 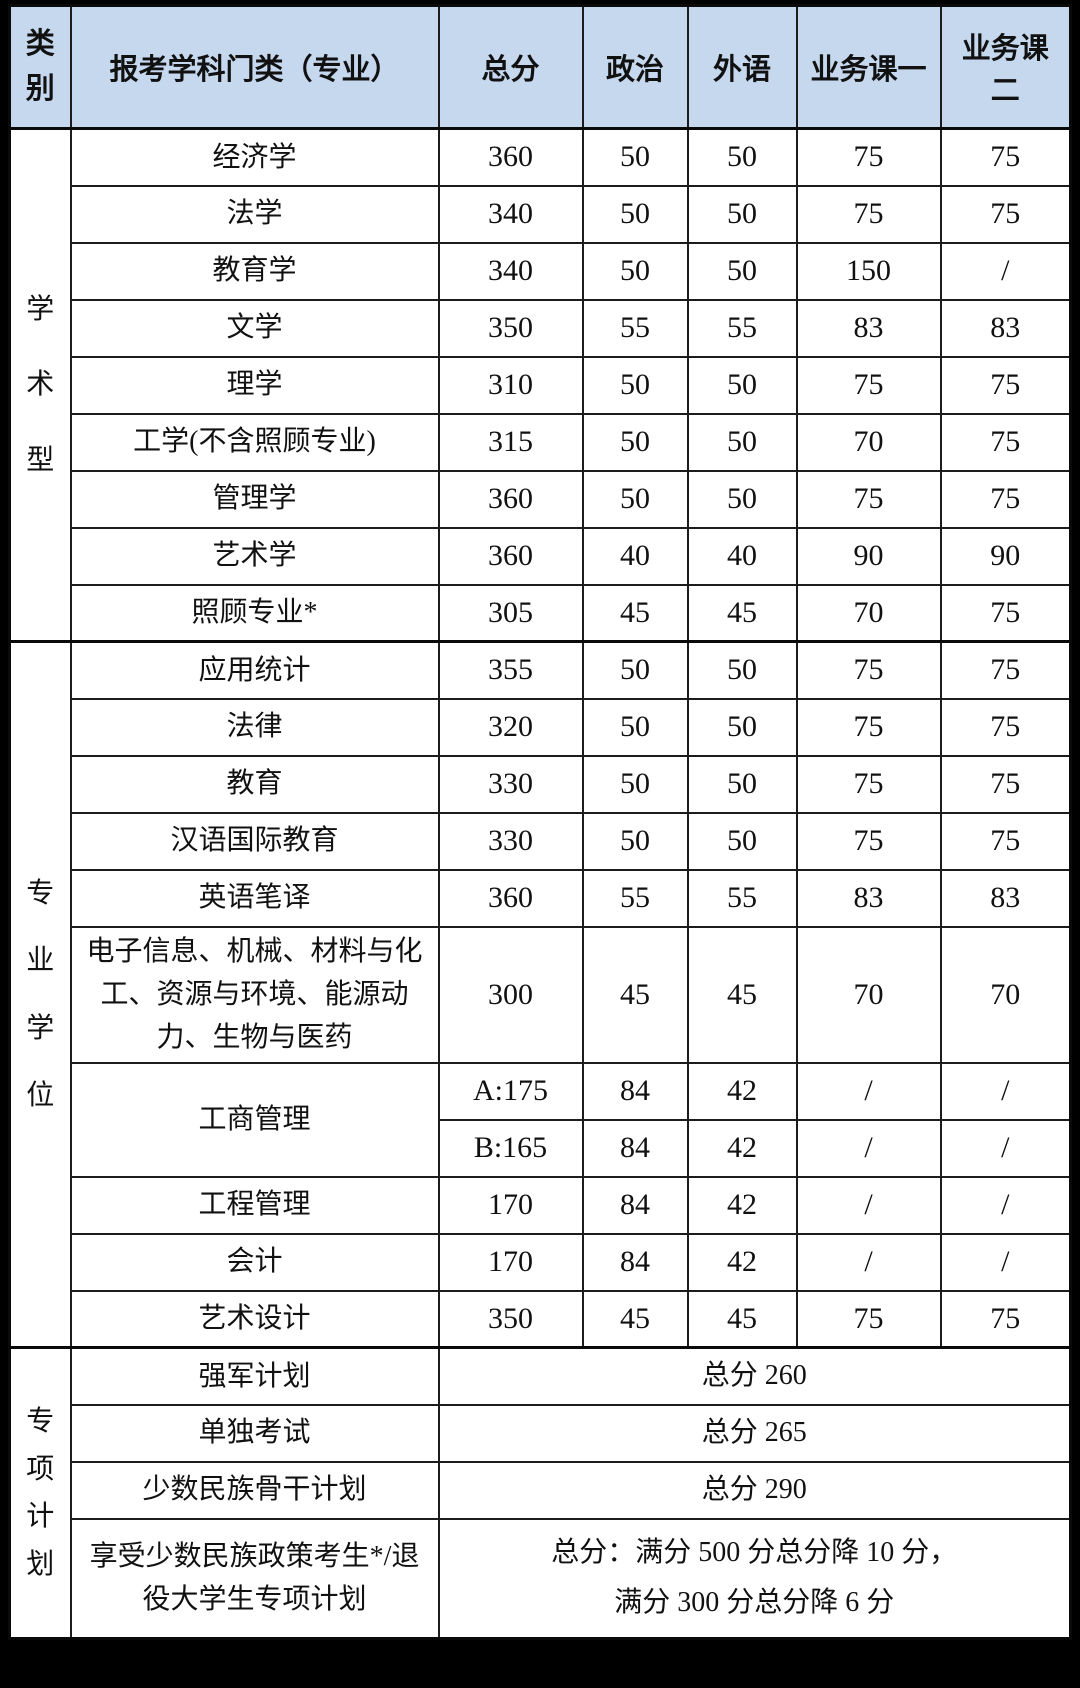 I want to click on major-cell: 汉语国际教育, so click(x=254, y=841).